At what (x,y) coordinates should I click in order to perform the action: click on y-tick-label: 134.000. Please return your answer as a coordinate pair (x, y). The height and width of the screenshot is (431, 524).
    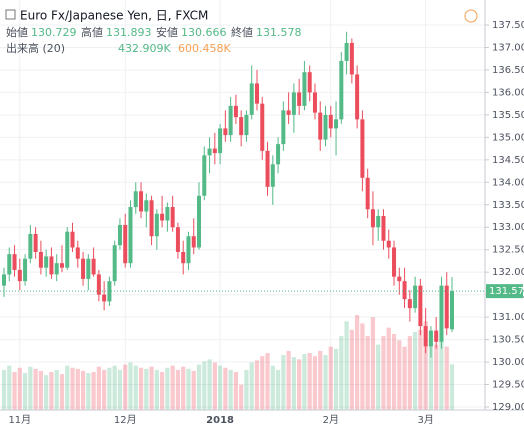
    Looking at the image, I should click on (508, 182).